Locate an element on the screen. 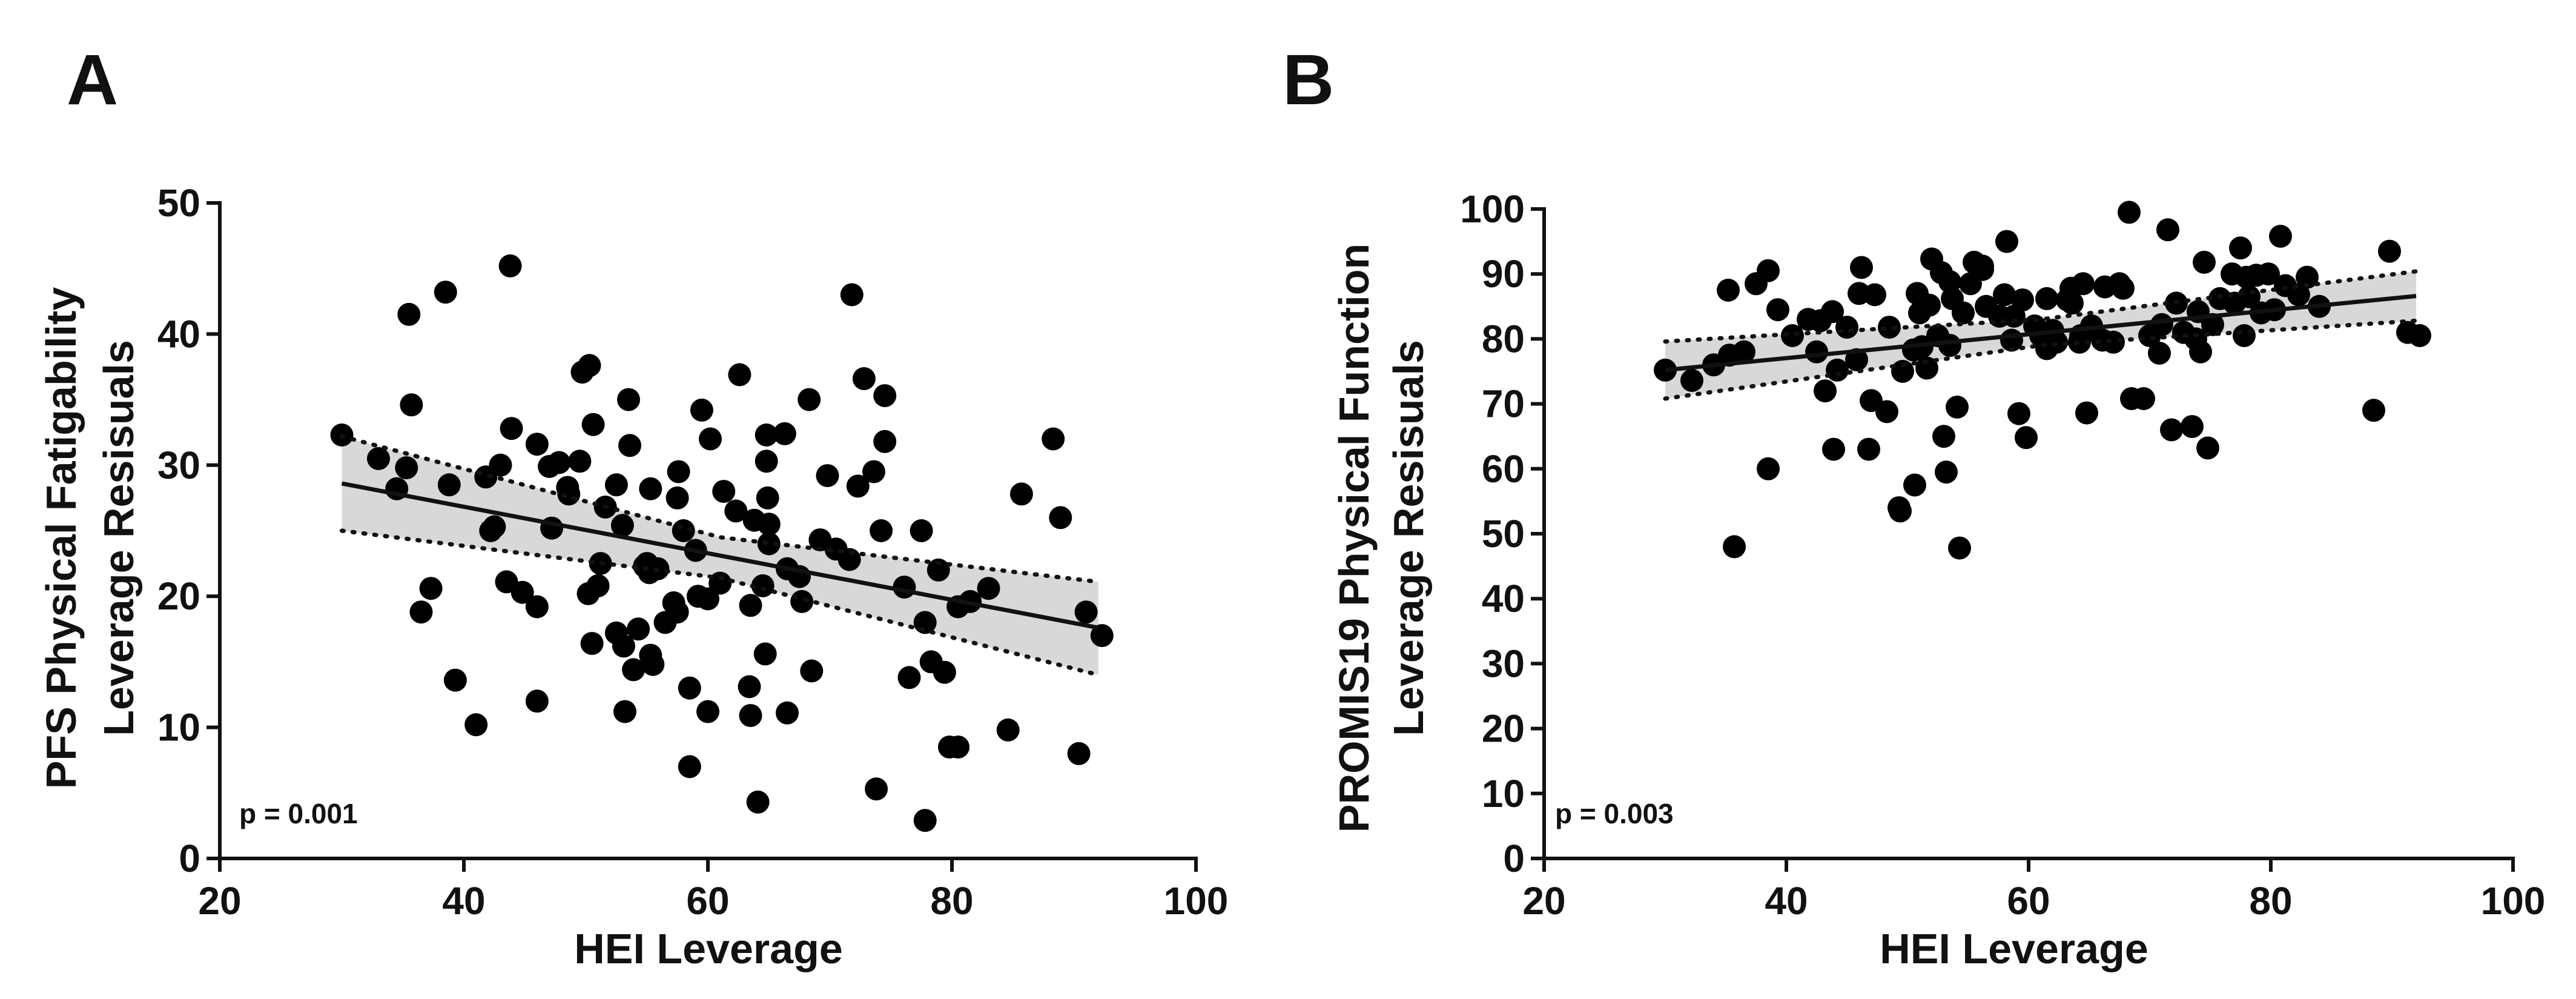 Image resolution: width=2576 pixels, height=999 pixels. panel-a-y-tick-label: 20 is located at coordinates (178, 596).